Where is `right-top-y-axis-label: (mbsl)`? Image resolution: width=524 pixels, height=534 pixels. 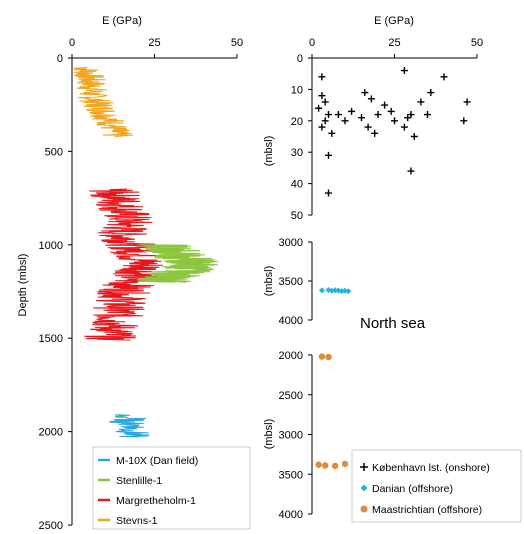
right-top-y-axis-label: (mbsl) is located at coordinates (269, 151).